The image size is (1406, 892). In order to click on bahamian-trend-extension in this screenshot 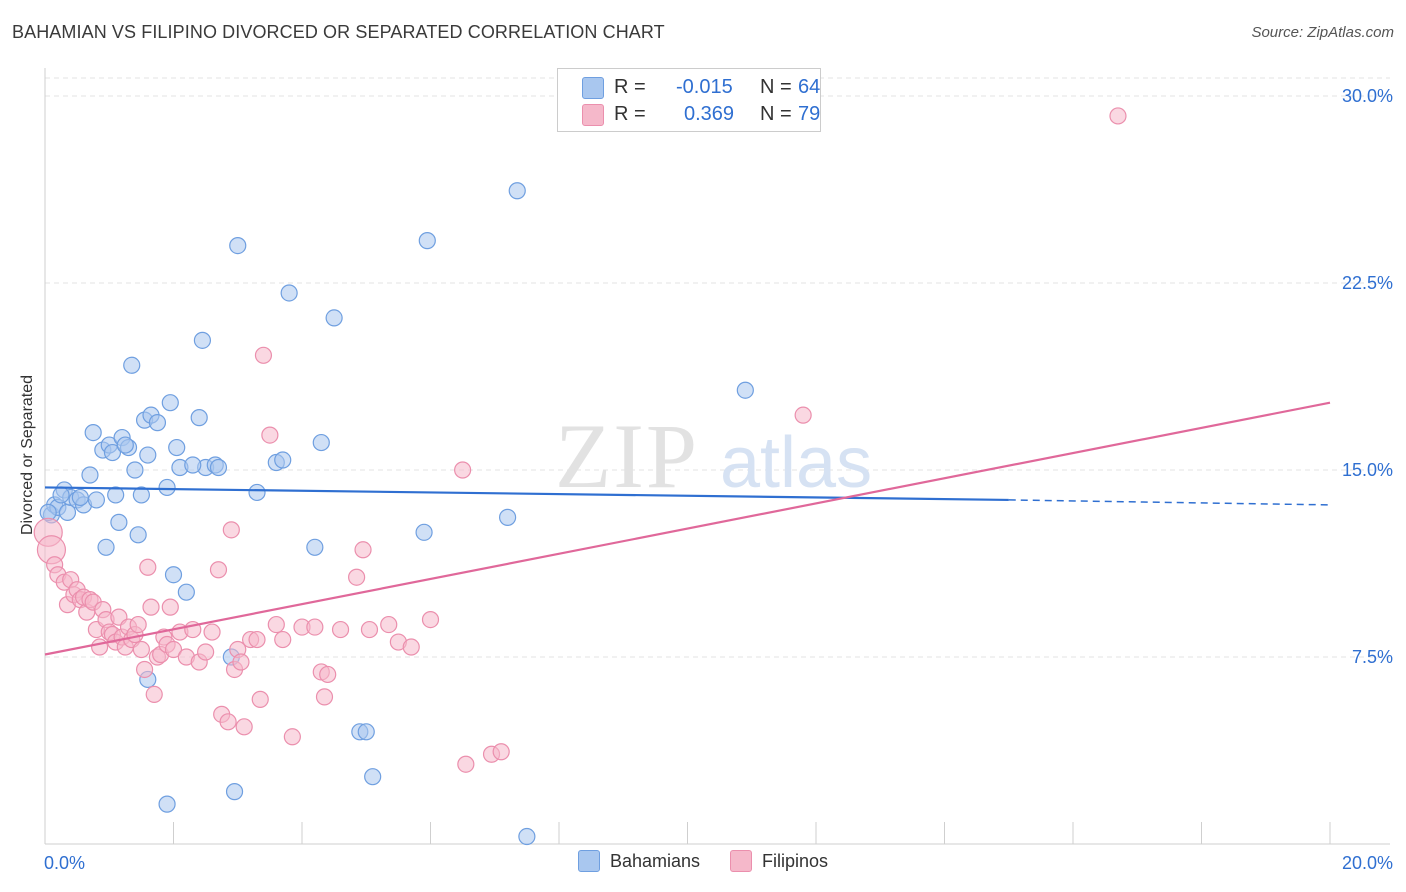, I will do `click(1169, 502)`.